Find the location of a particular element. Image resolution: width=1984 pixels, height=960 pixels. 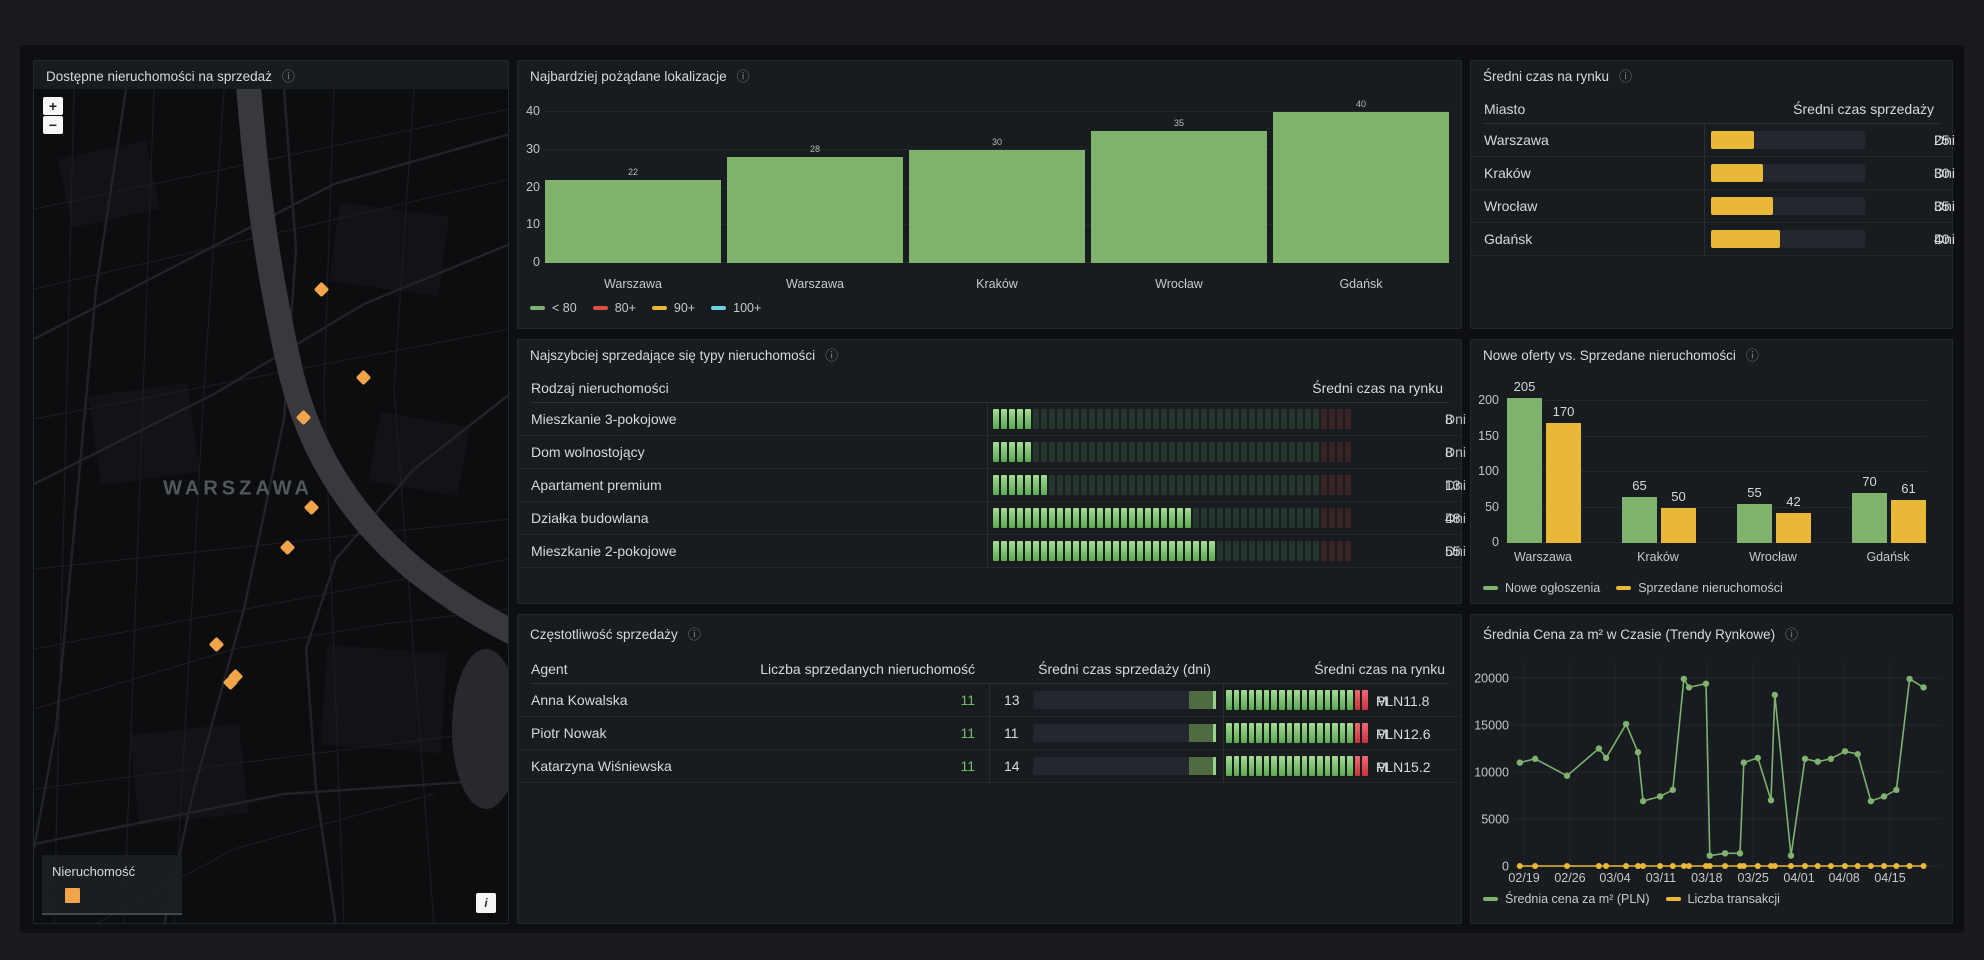

table-row: Mieszkanie 3-pokojowe 8 Dni is located at coordinates (992, 419).